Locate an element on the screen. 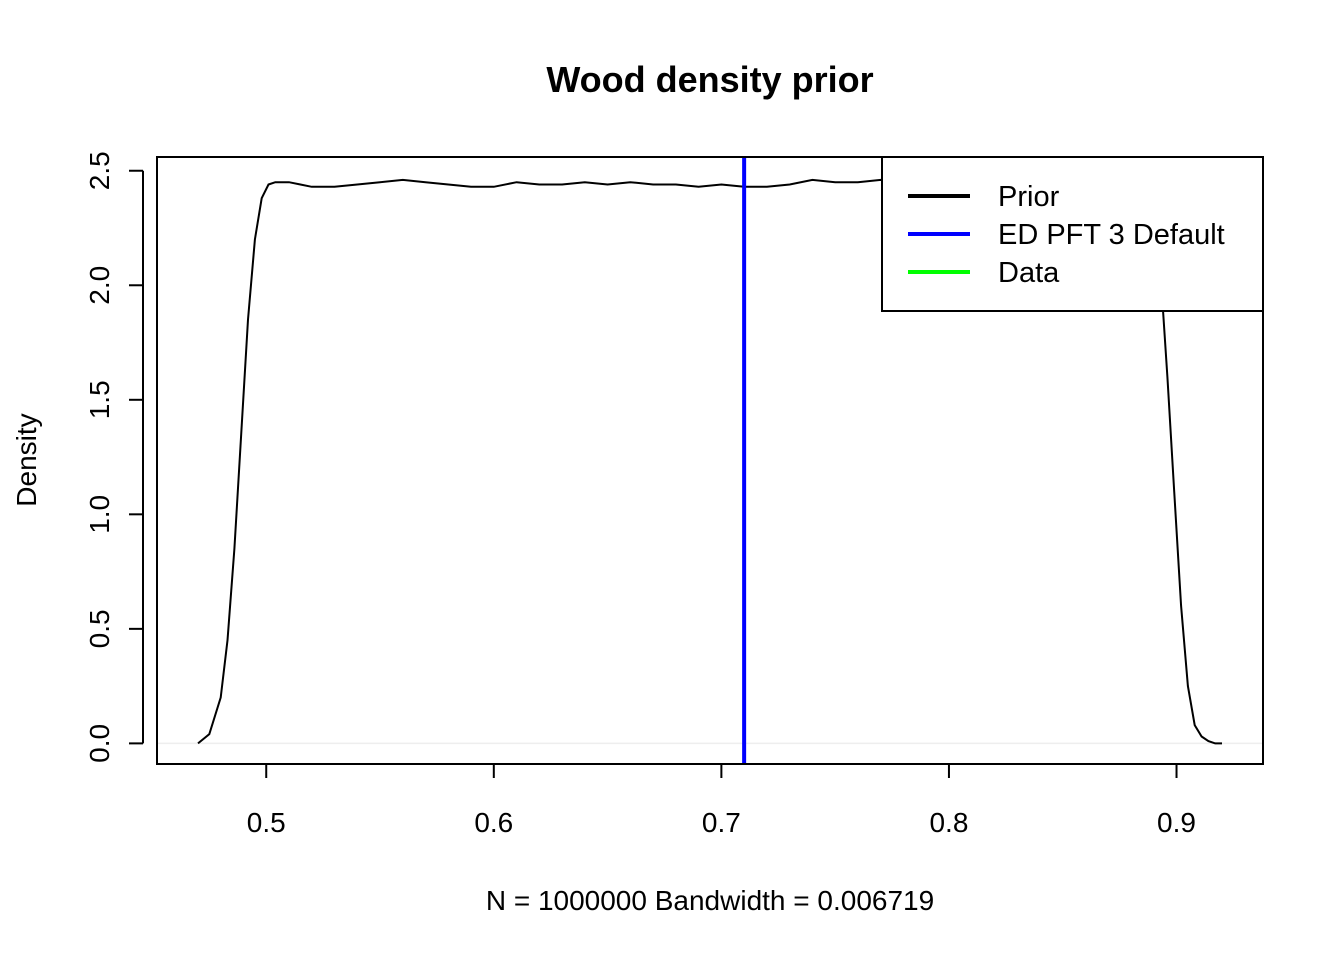 The width and height of the screenshot is (1344, 960). y-axis: 0.0 0.5 1.0 1.5 2.0 2.5 is located at coordinates (114, 457).